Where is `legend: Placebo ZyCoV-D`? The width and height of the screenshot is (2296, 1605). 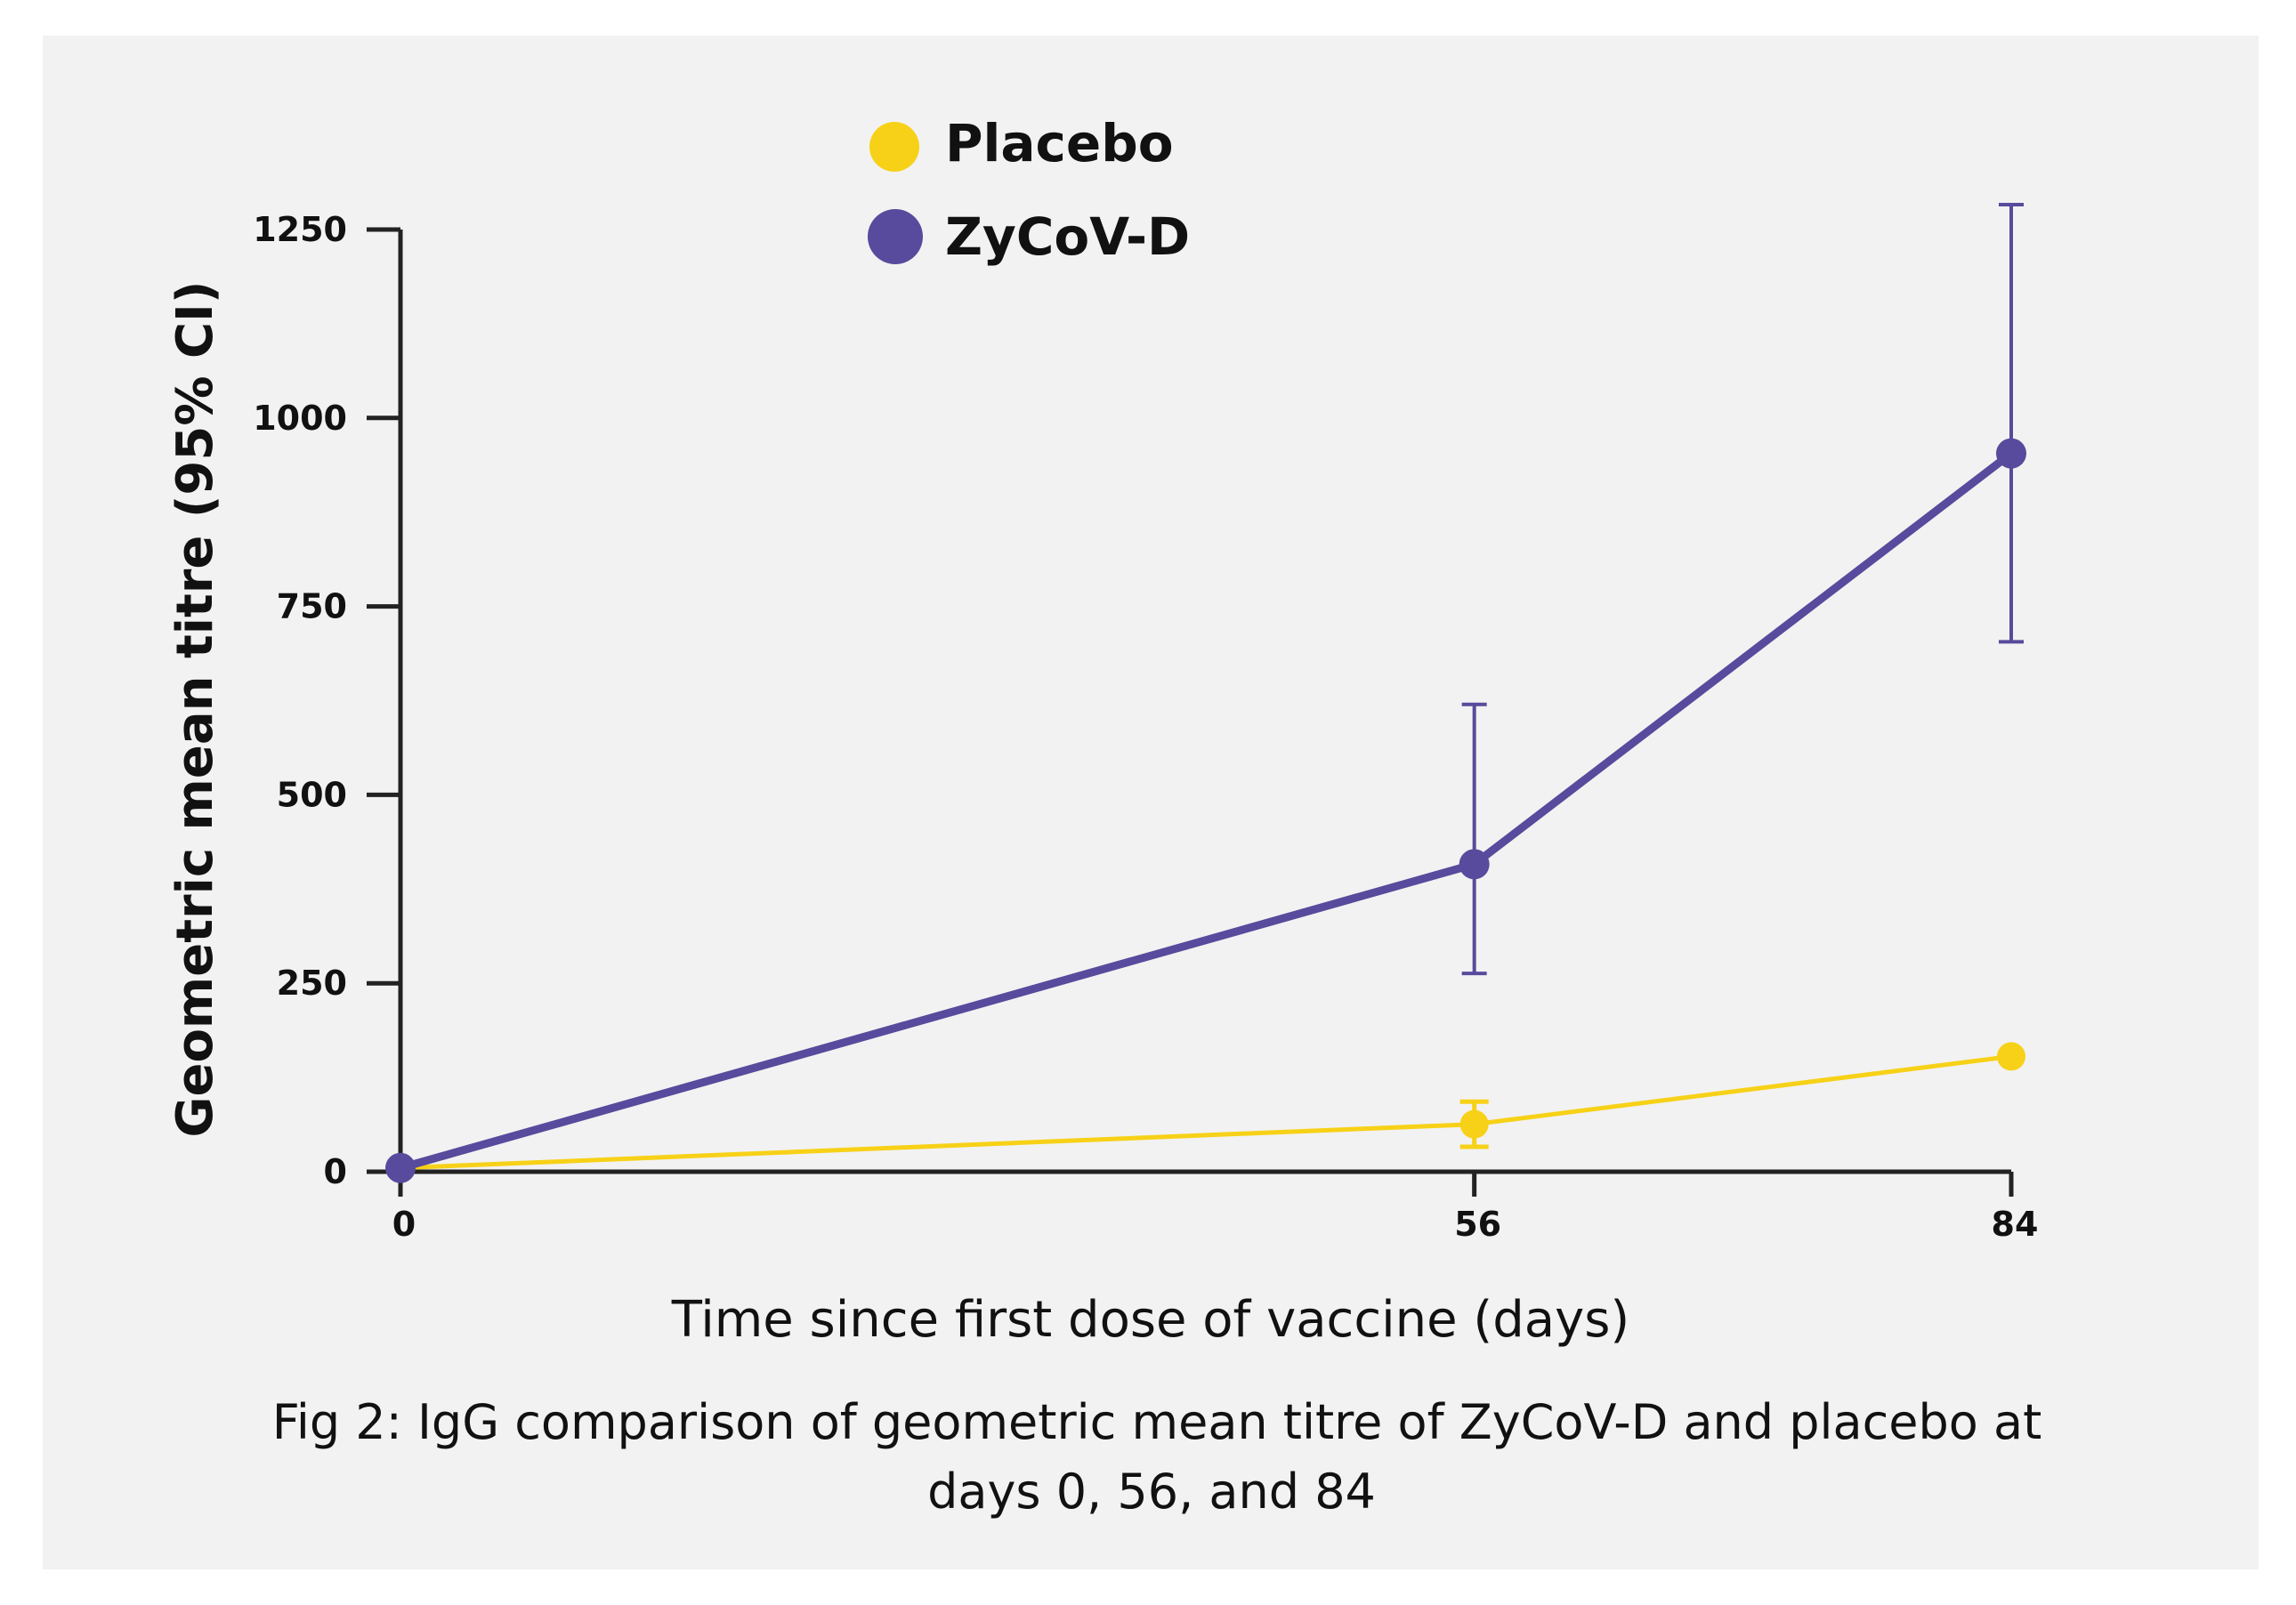
legend: Placebo ZyCoV-D is located at coordinates (1029, 190).